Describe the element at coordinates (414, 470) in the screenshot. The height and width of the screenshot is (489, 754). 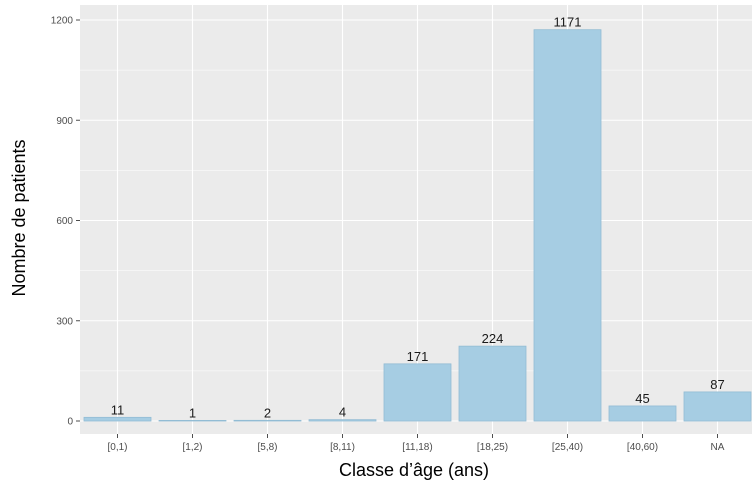
I see `x-axis-title: Classe d’âge (ans)` at that location.